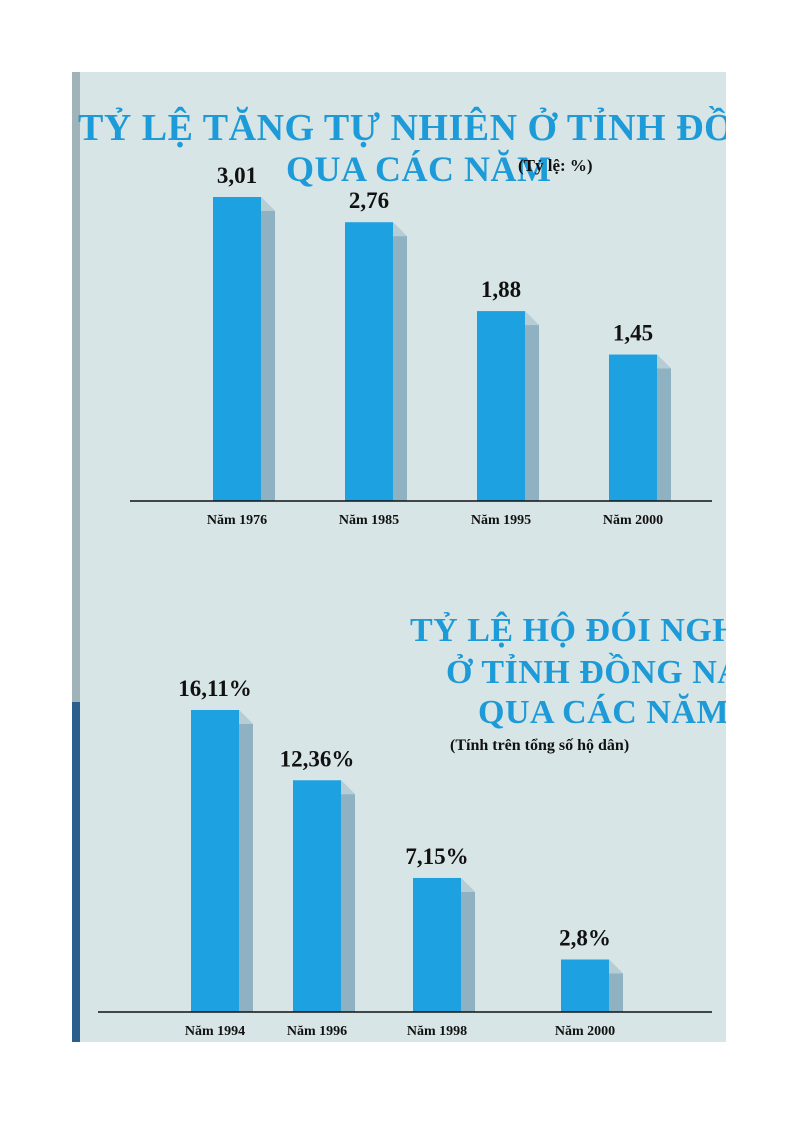 The width and height of the screenshot is (794, 1123). I want to click on chart1-title-line-2: QUA CÁC NĂM, so click(419, 169).